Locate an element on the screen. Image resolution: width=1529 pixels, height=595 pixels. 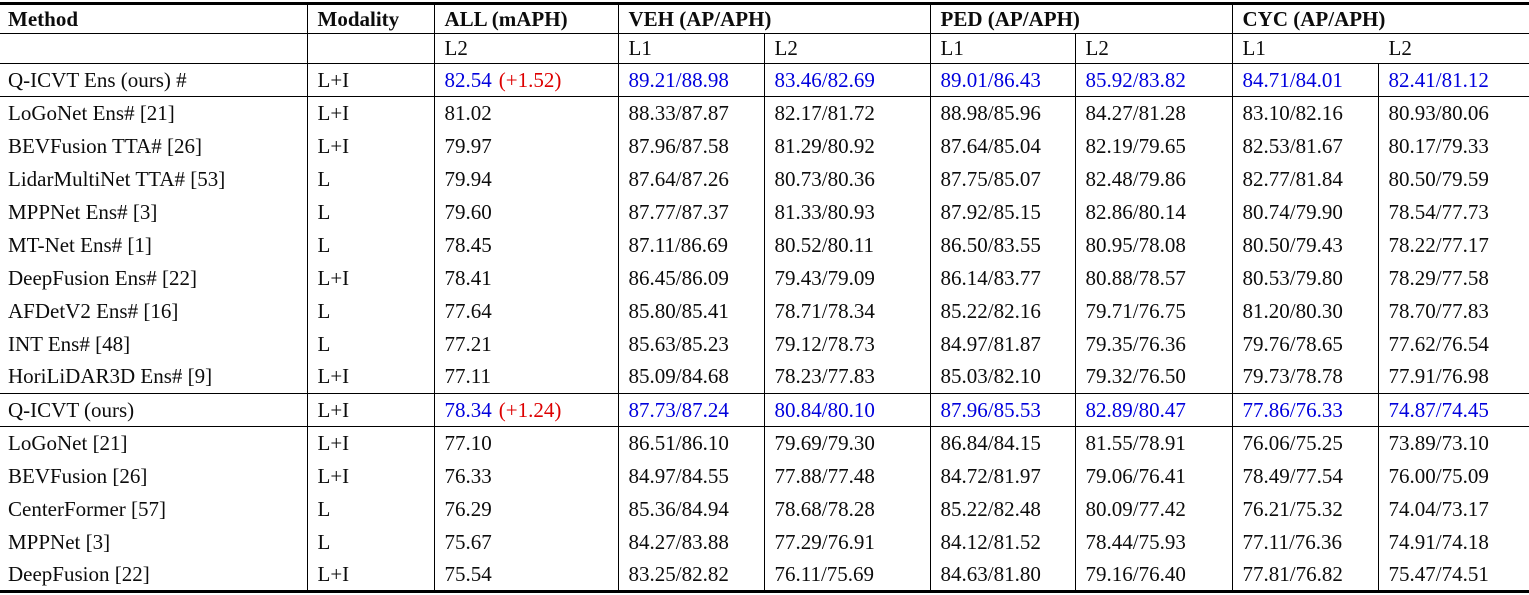
col-header-veh: VEH (AP/APH) is located at coordinates (773, 18).